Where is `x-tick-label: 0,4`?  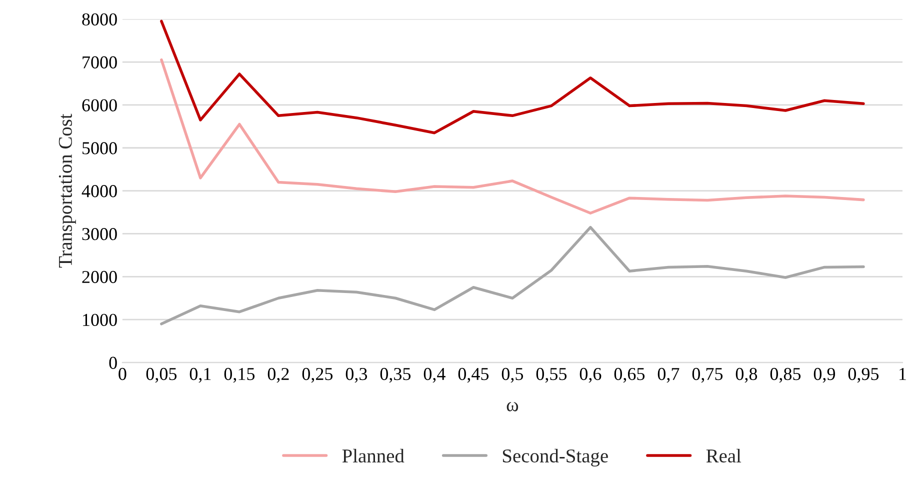 x-tick-label: 0,4 is located at coordinates (435, 375).